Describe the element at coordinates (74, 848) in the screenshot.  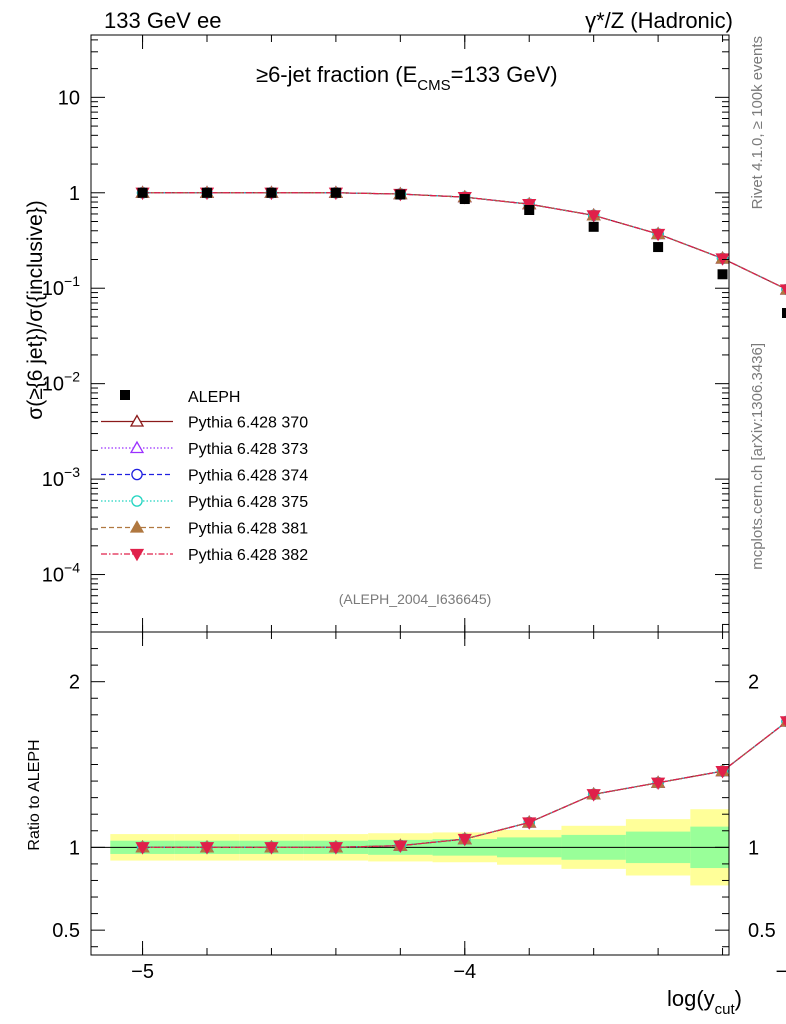
I see `ratio-y-tick-label: 1` at that location.